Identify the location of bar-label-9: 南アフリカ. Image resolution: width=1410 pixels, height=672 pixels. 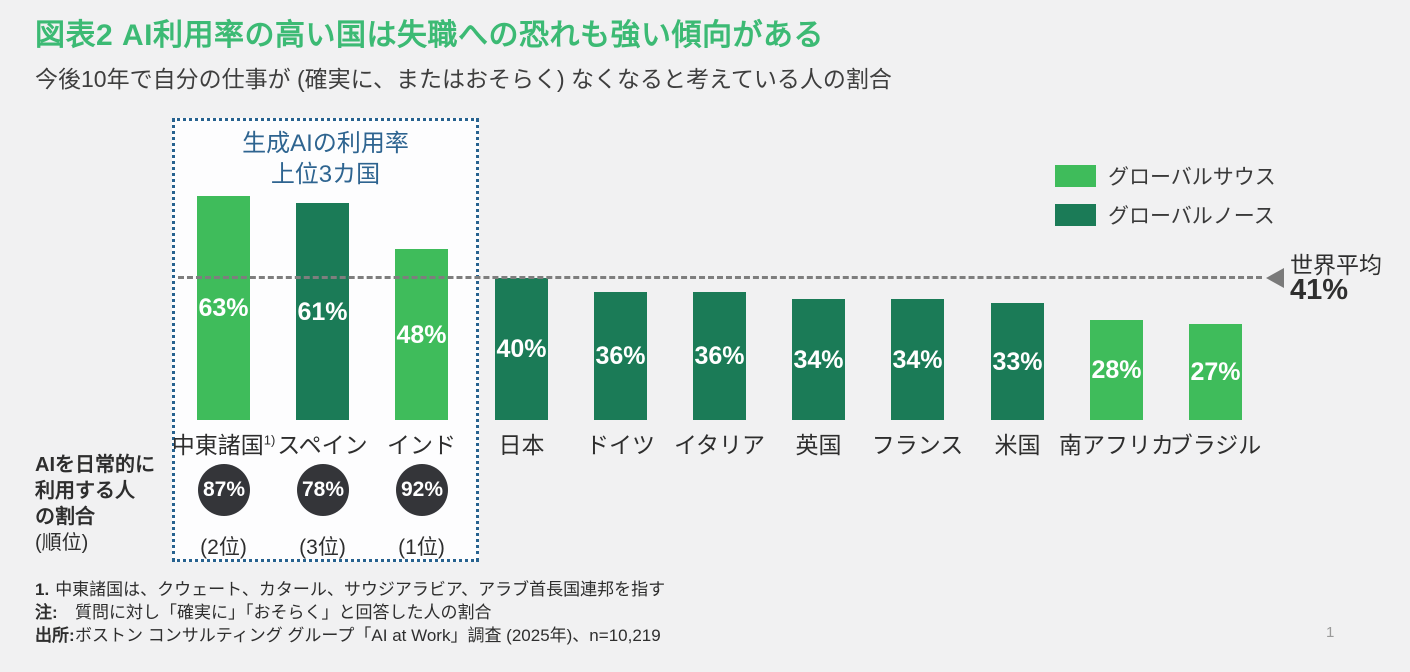
(1116, 445).